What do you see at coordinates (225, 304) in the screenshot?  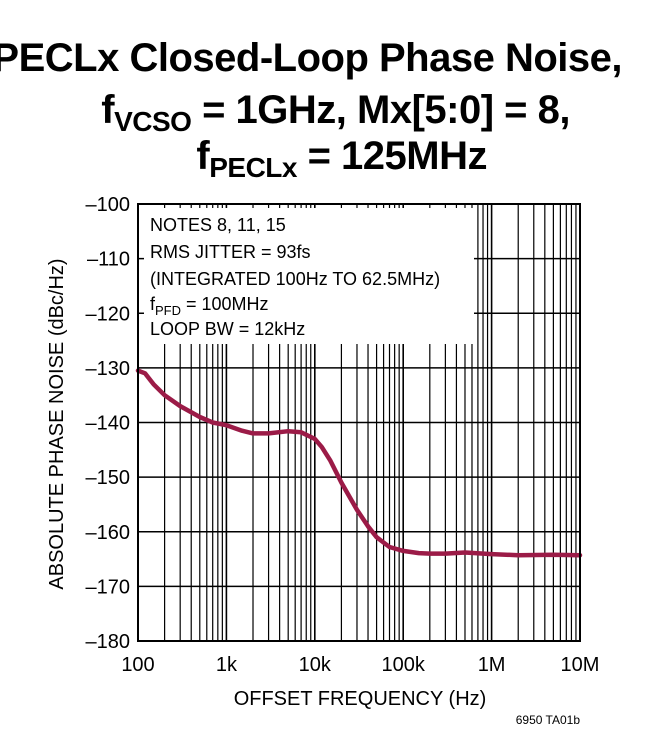 I see `notes-line-4-rest: = 100MHz` at bounding box center [225, 304].